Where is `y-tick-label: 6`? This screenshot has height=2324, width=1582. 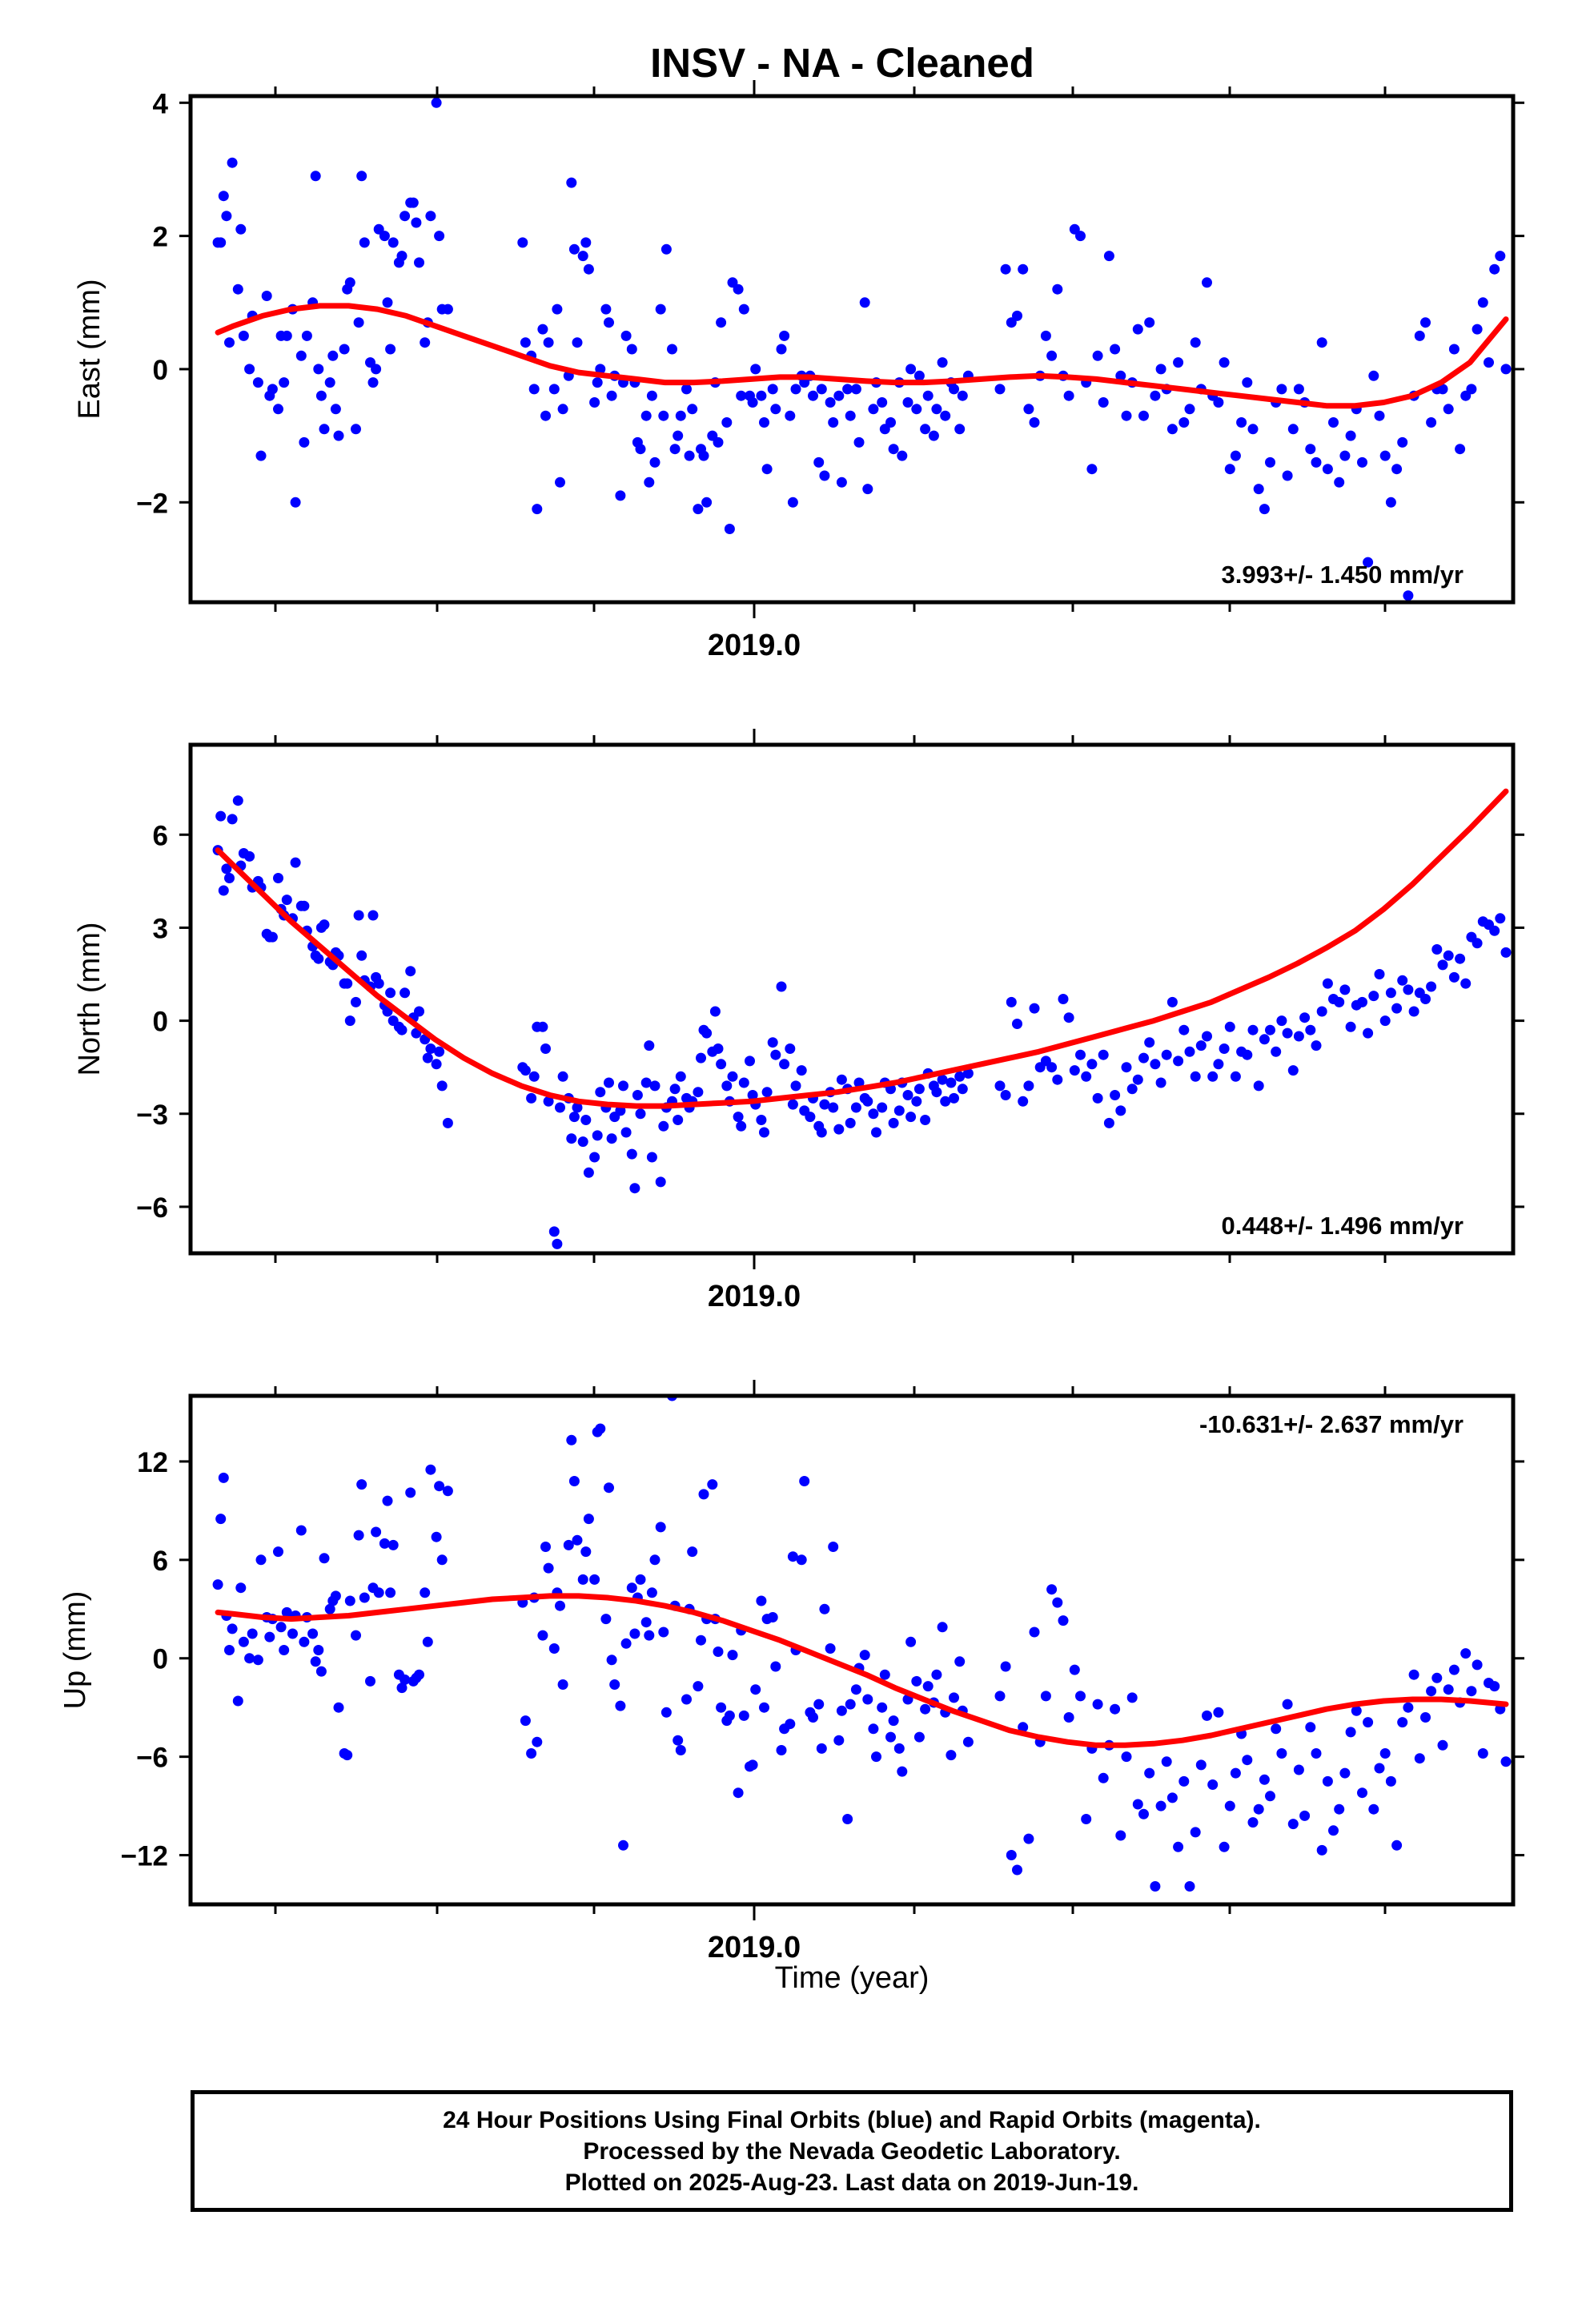
y-tick-label: 6 is located at coordinates (161, 836).